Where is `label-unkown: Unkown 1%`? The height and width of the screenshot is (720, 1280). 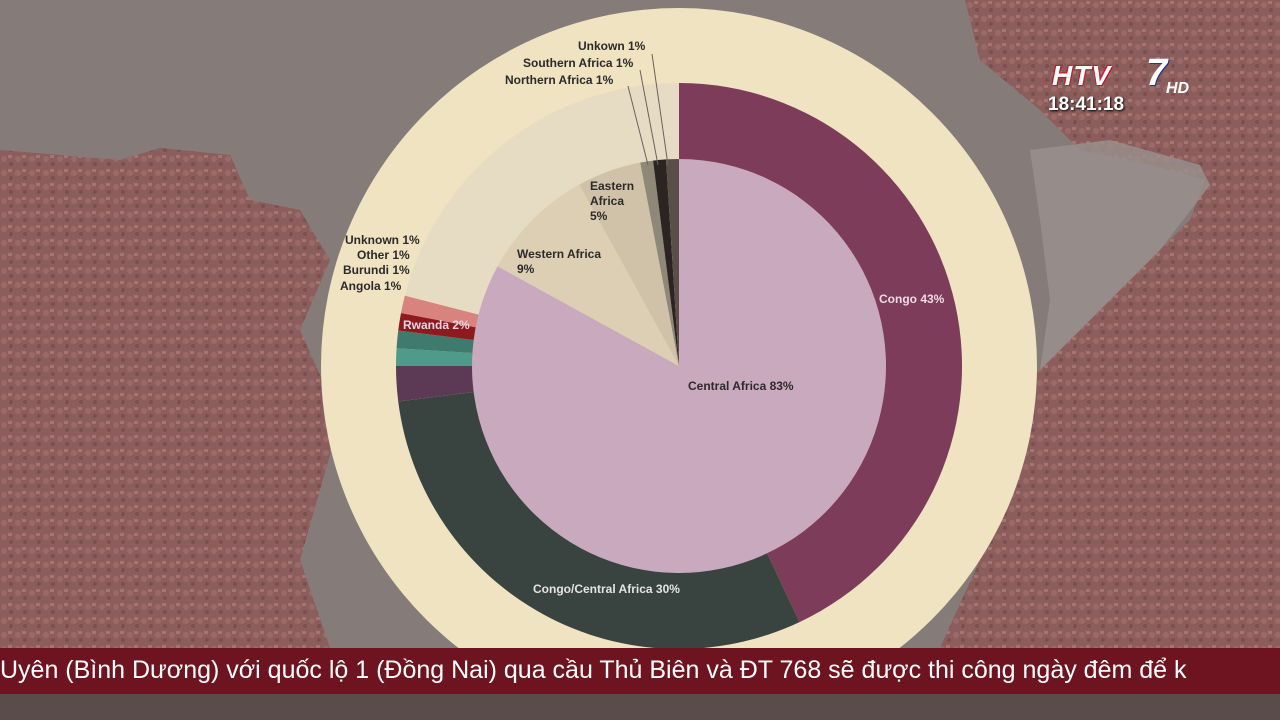
label-unkown: Unkown 1% is located at coordinates (612, 46).